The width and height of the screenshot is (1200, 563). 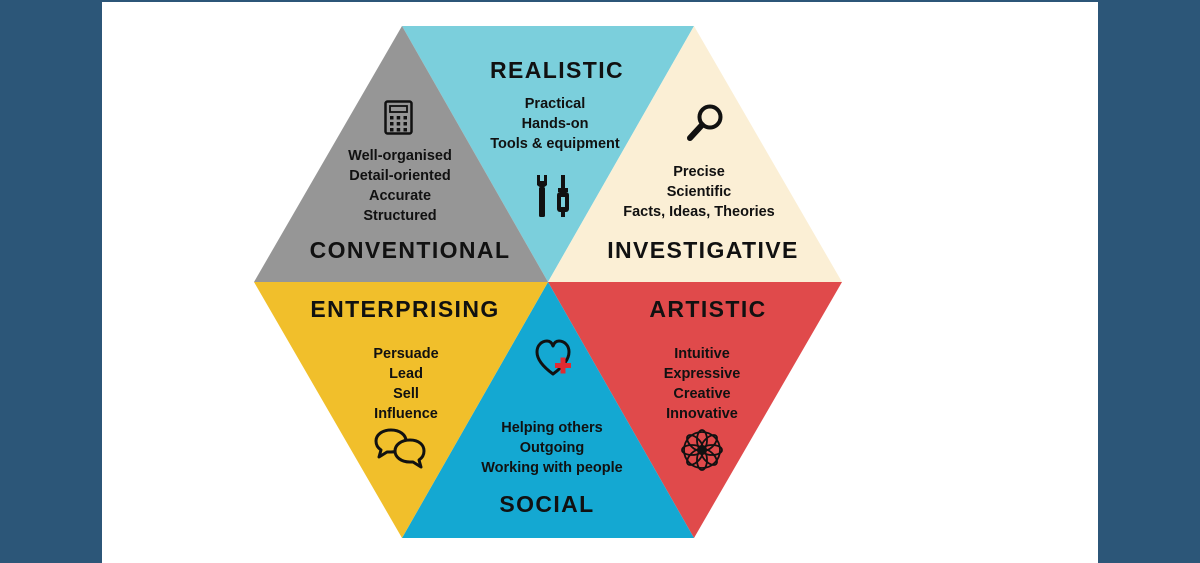 I want to click on realistic-segment, so click(x=548, y=154).